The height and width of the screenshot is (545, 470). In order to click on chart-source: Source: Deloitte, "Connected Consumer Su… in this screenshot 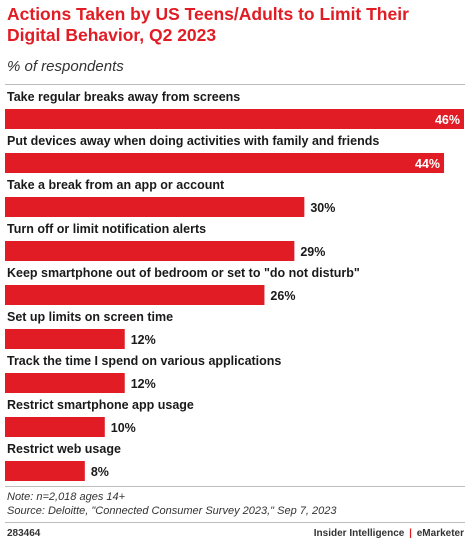, I will do `click(172, 511)`.